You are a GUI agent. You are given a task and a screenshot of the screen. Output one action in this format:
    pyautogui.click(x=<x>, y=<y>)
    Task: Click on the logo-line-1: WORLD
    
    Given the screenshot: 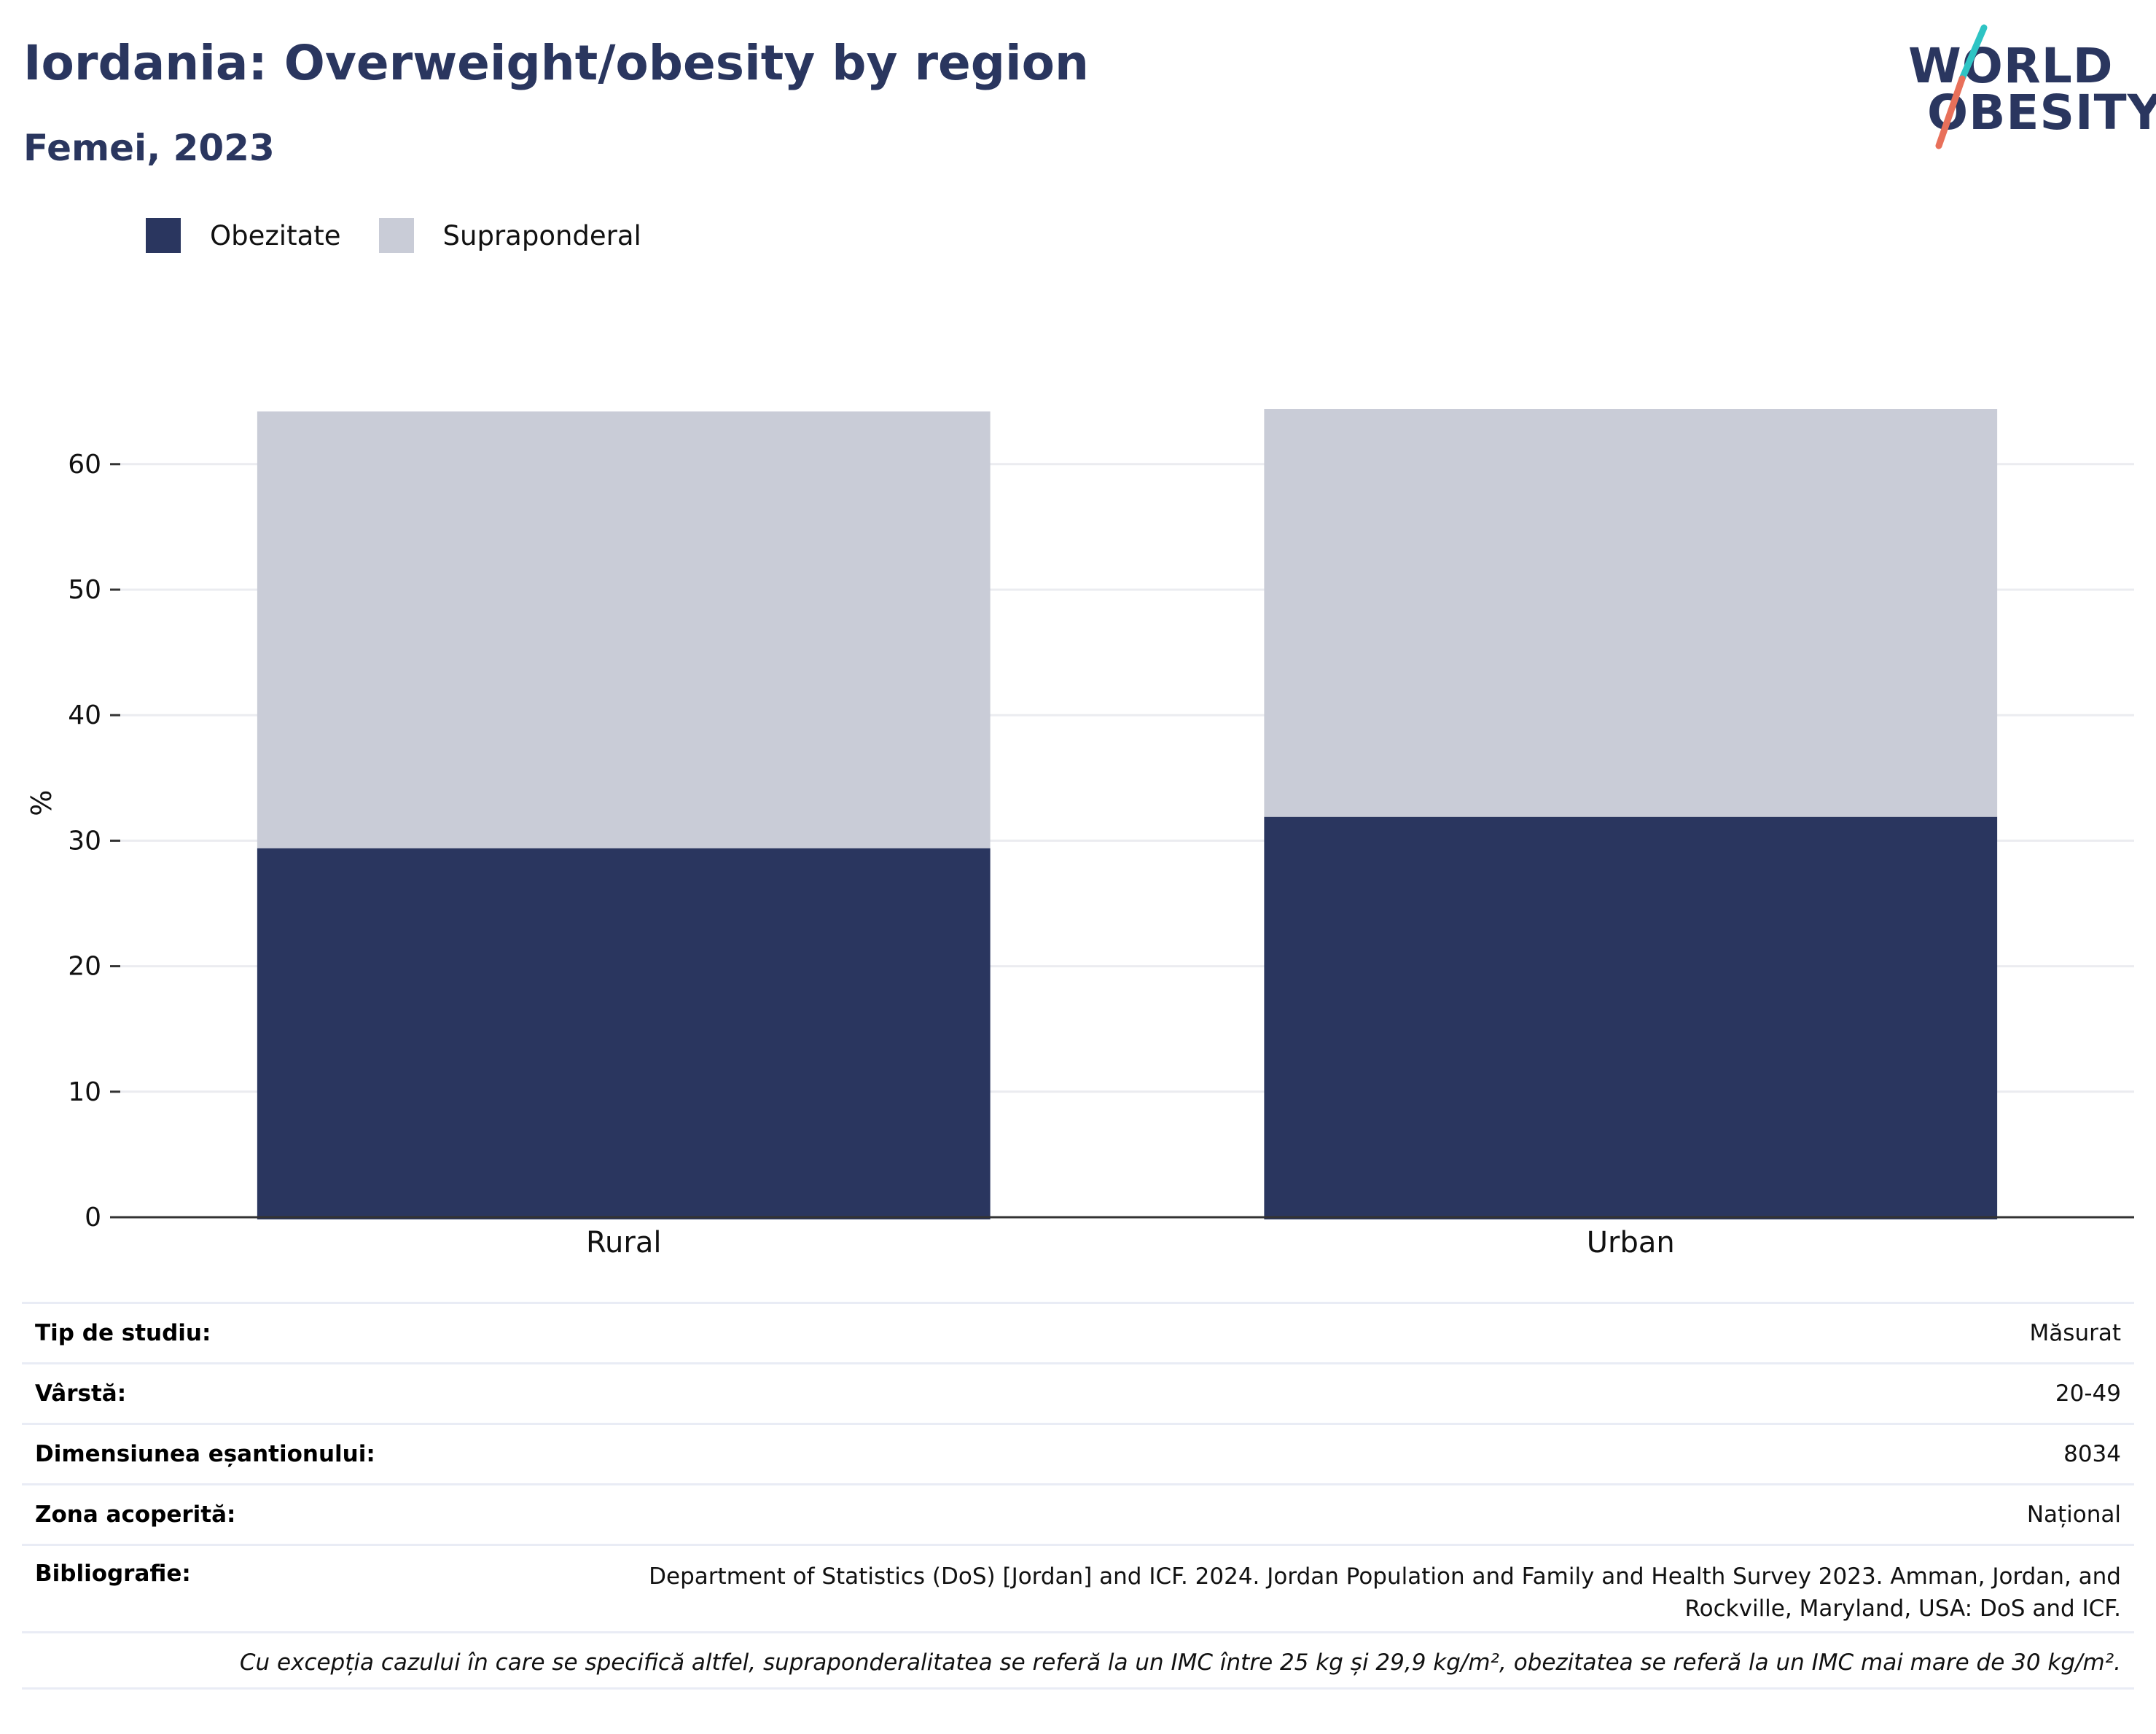 What is the action you would take?
    pyautogui.click(x=2011, y=66)
    